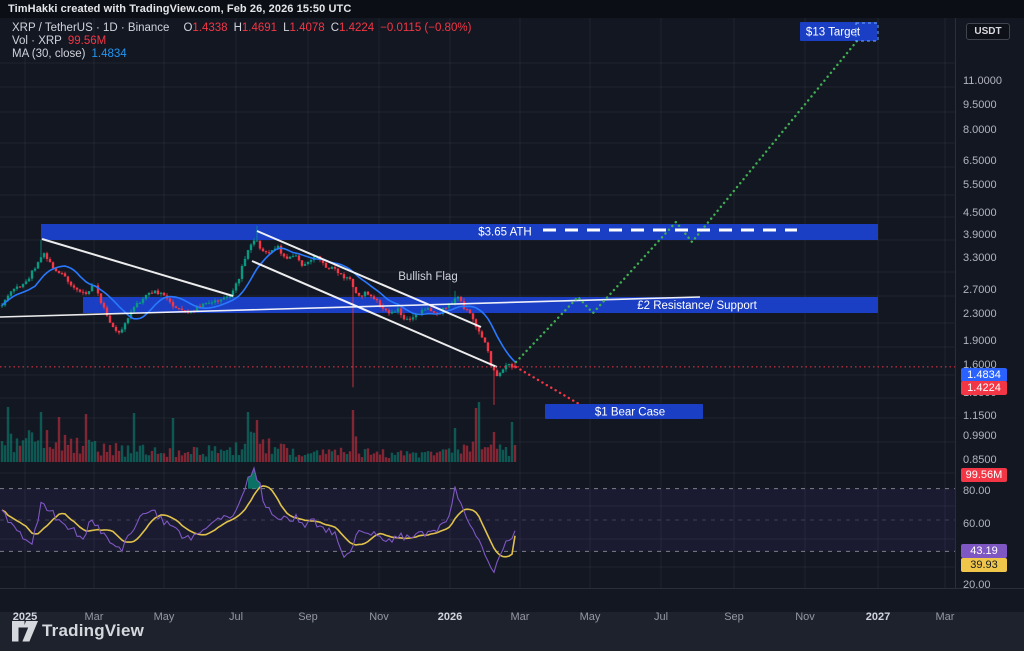 Image resolution: width=1024 pixels, height=651 pixels. I want to click on axis-price-badge: 43.19, so click(984, 551).